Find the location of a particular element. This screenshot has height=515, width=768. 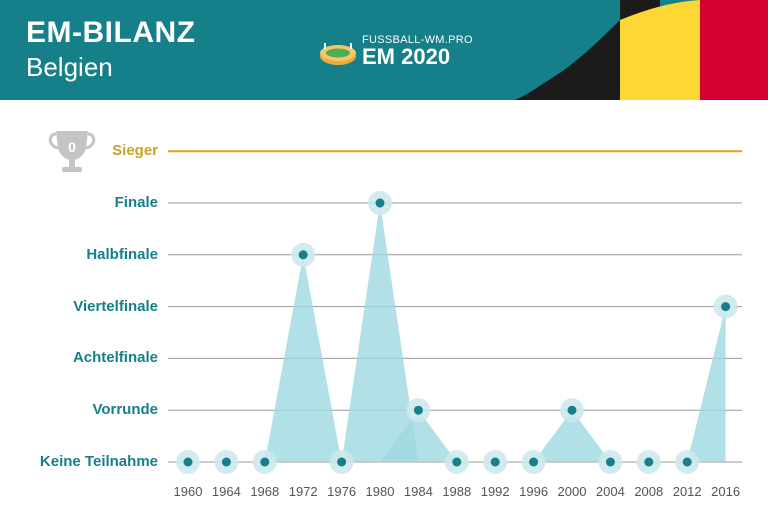

flag-yellow-stripe is located at coordinates (660, 50).